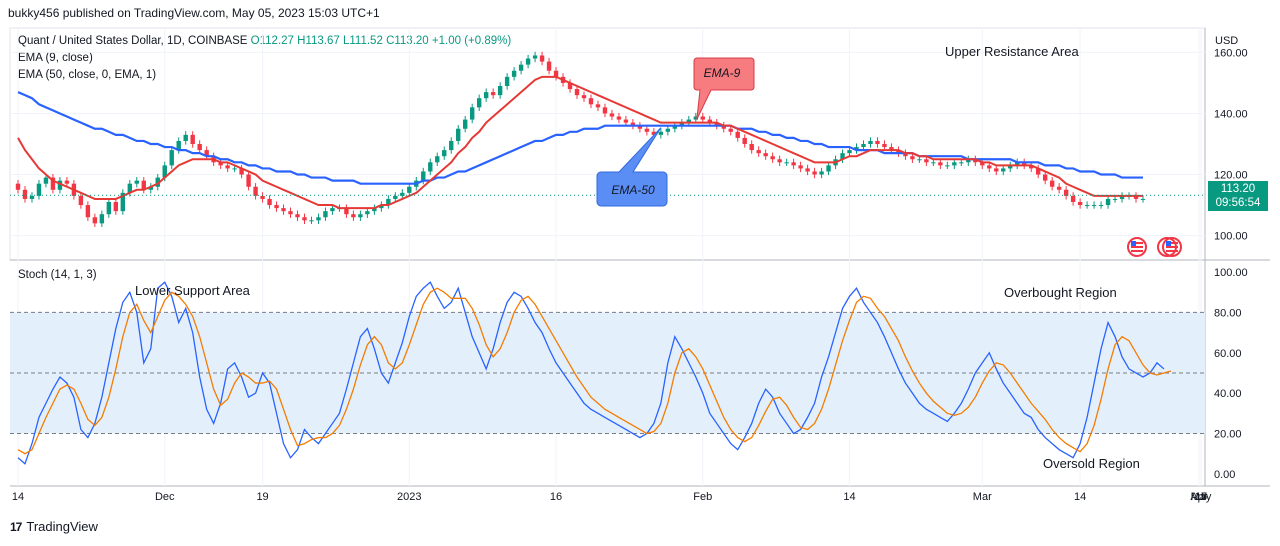 This screenshot has height=546, width=1280. Describe the element at coordinates (62, 526) in the screenshot. I see `brand-name: TradingView` at that location.